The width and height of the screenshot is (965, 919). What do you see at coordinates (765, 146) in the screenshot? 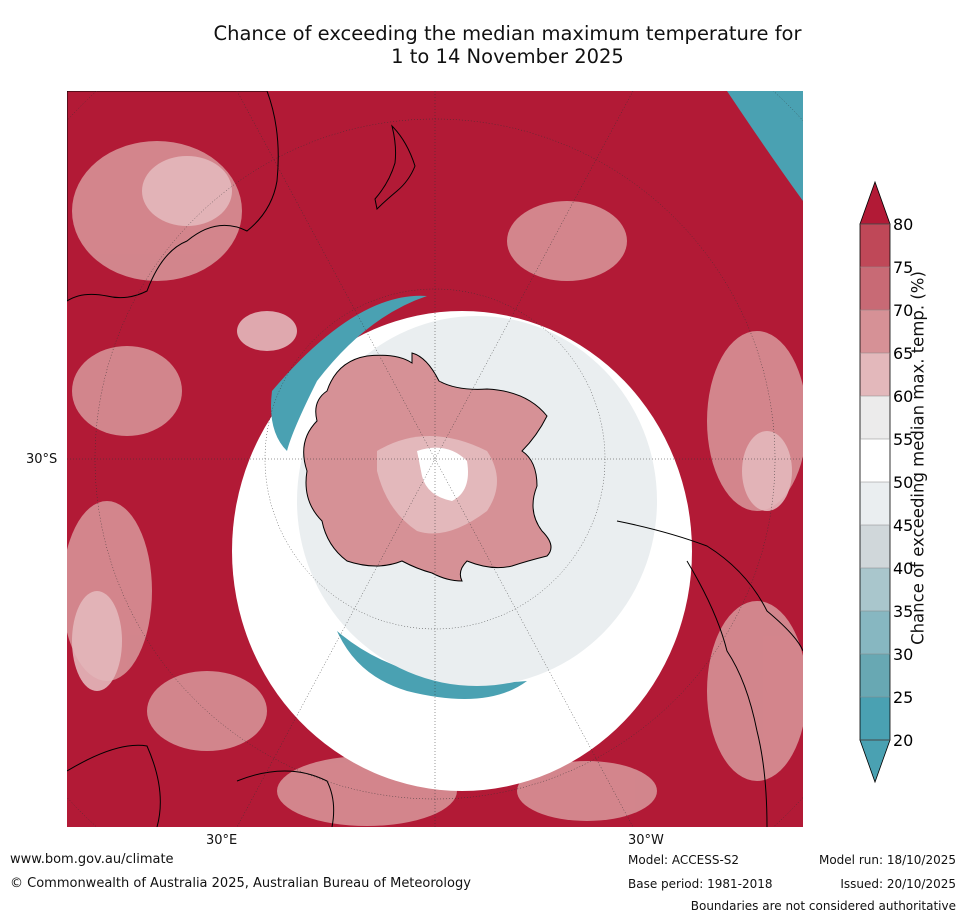
I see `teal-corner` at bounding box center [765, 146].